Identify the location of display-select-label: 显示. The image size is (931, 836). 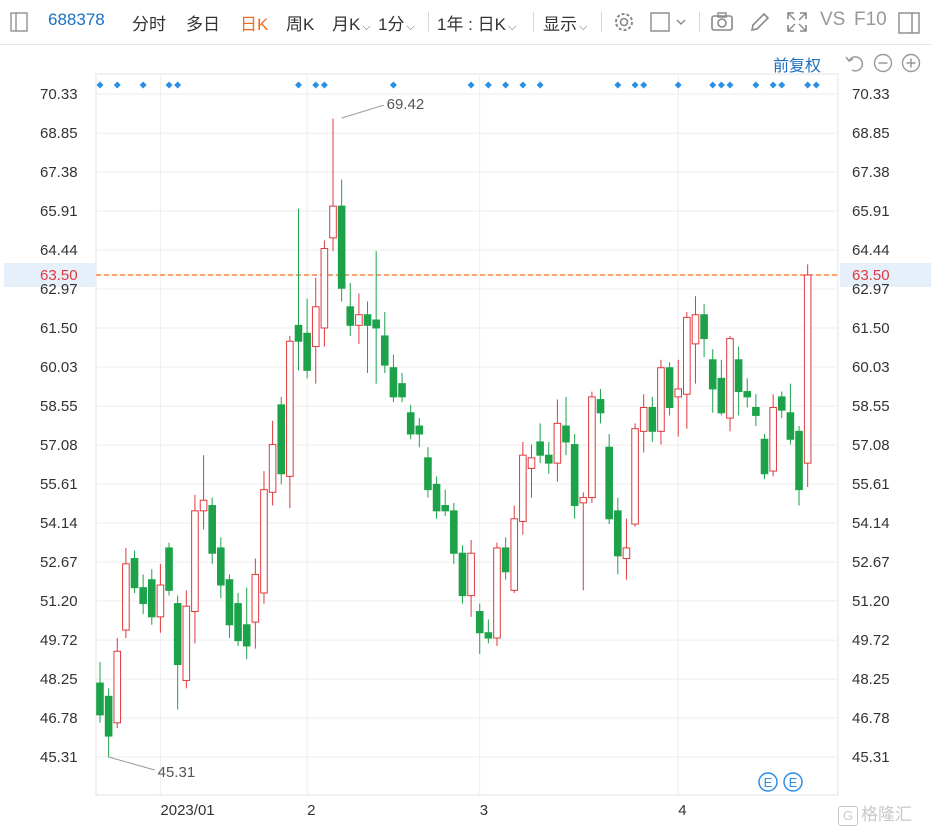
(560, 24).